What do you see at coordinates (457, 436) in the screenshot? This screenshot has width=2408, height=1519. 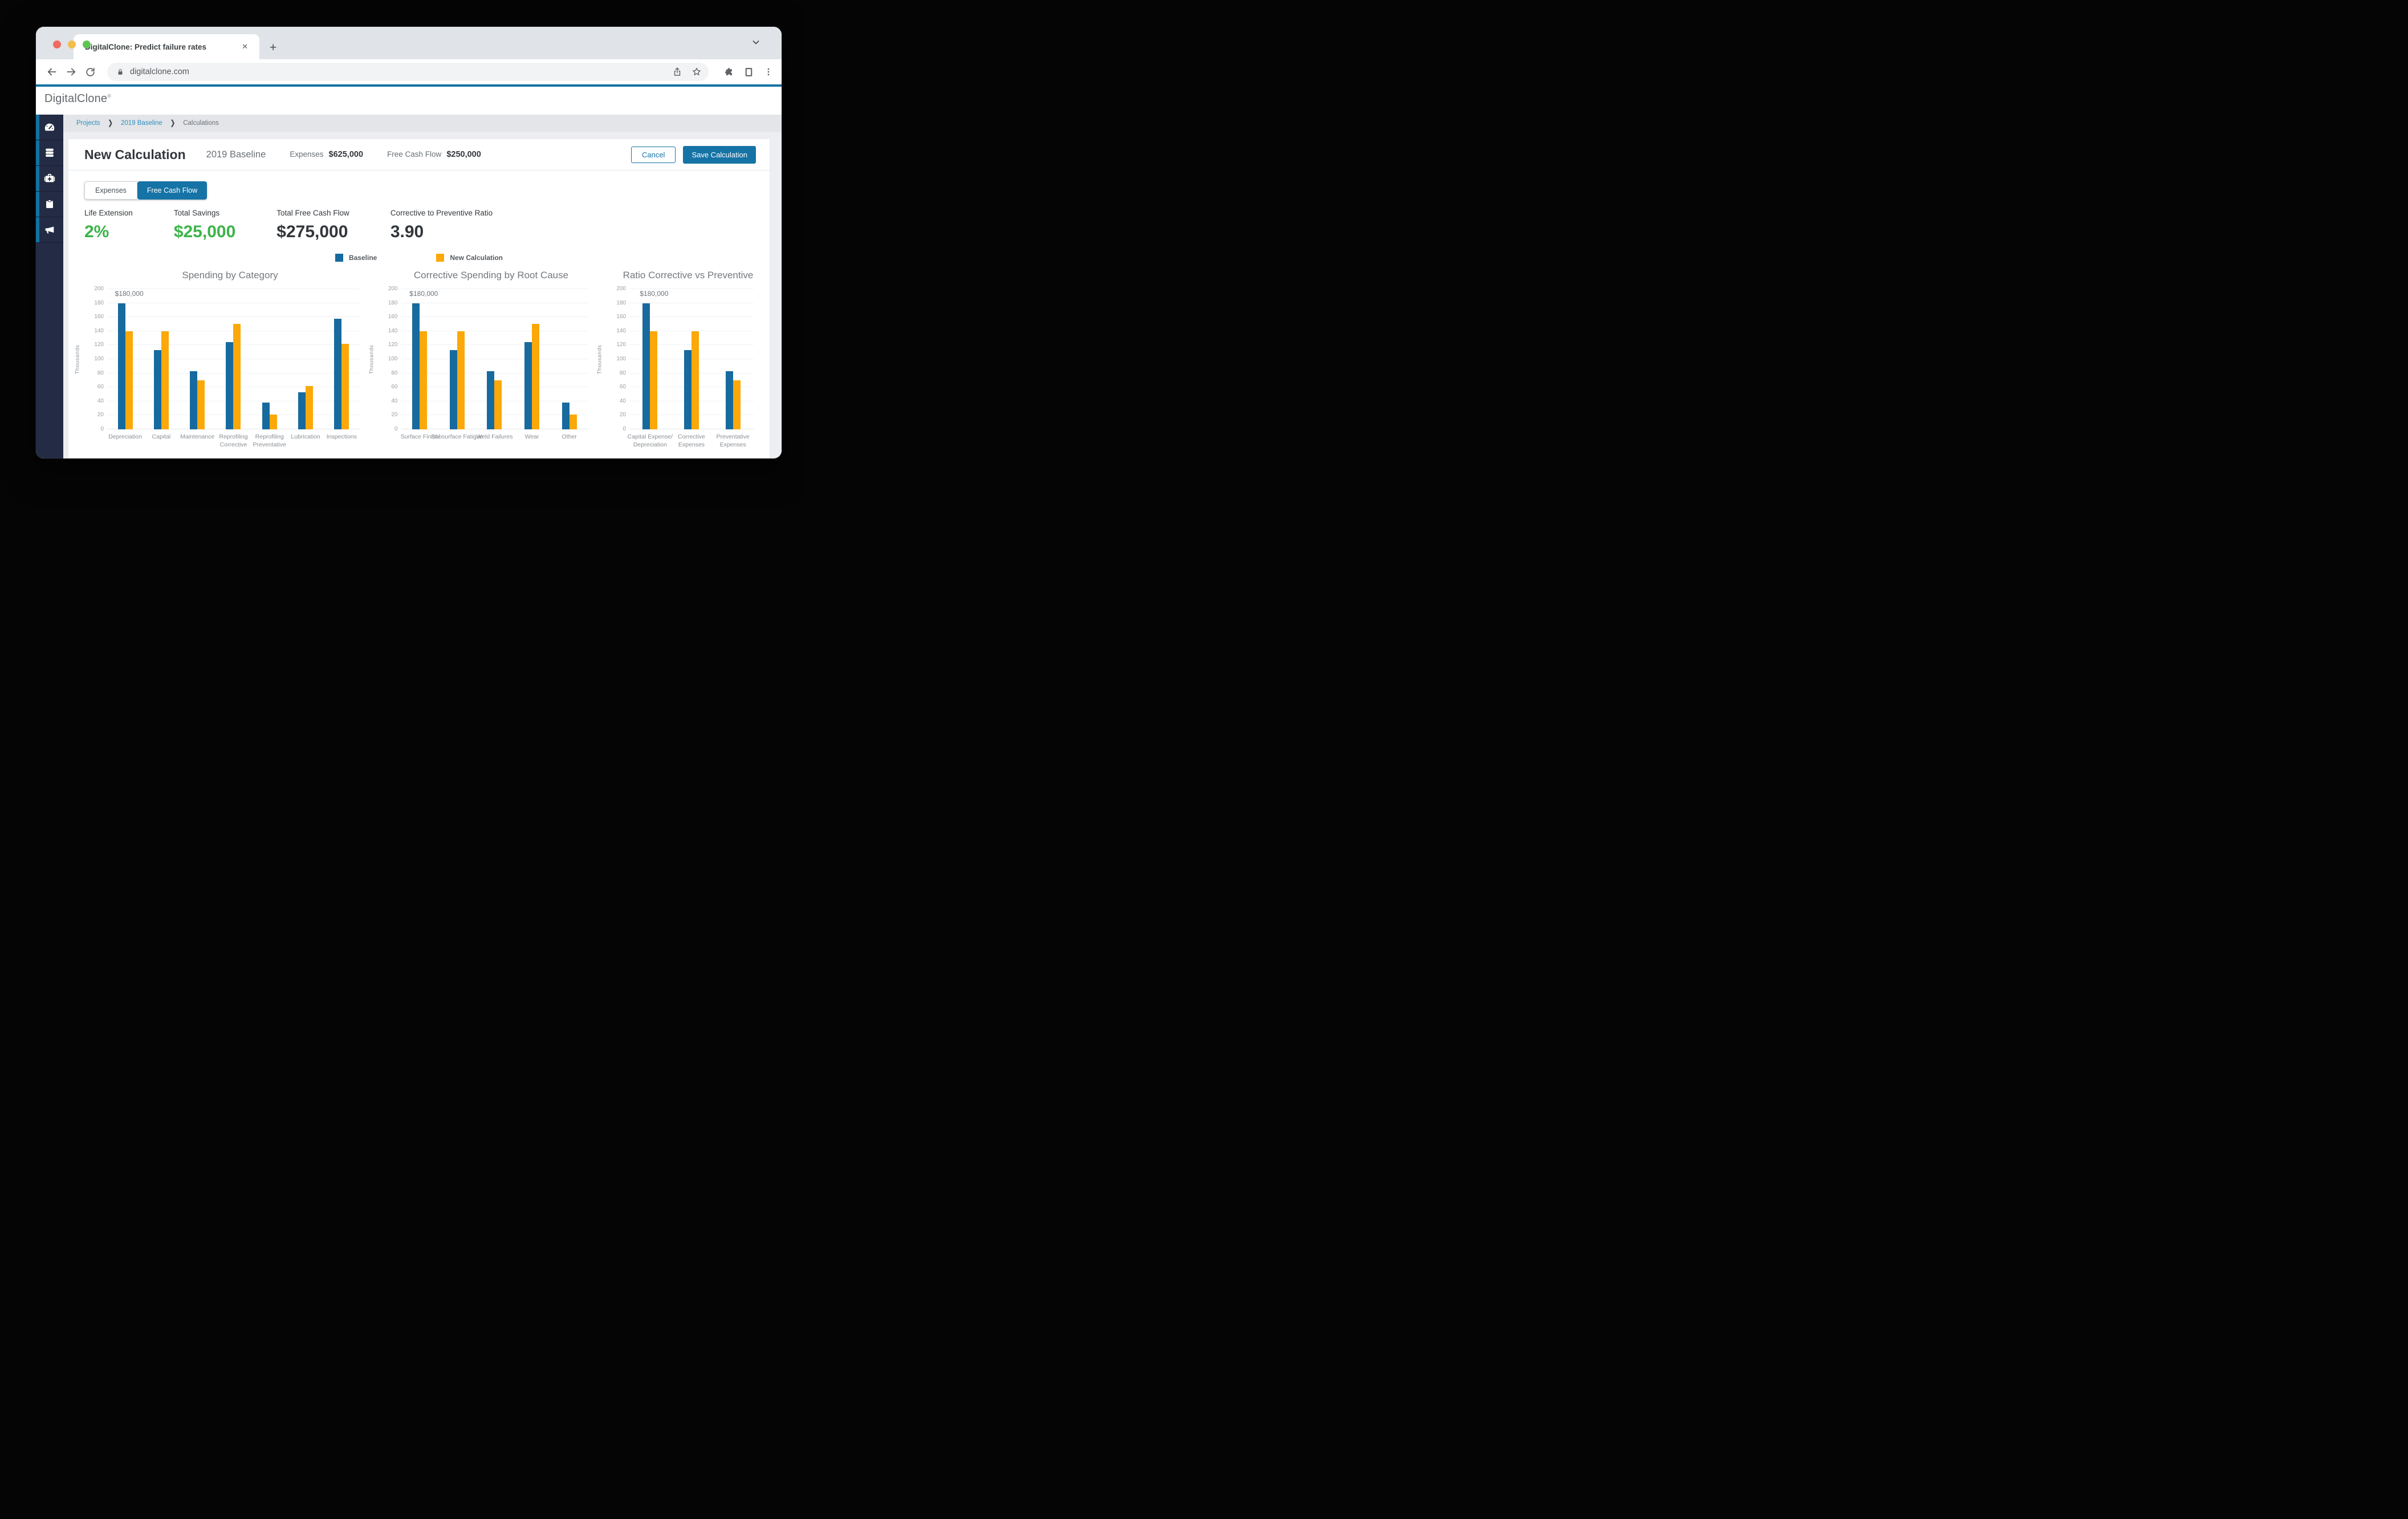 I see `category-label: Subsurface Fatigue` at bounding box center [457, 436].